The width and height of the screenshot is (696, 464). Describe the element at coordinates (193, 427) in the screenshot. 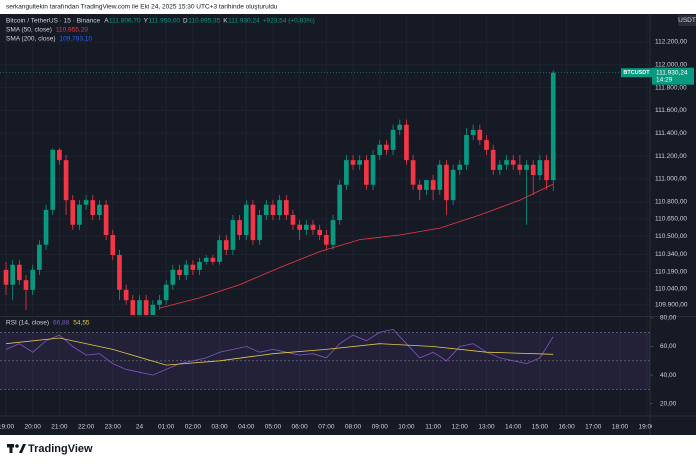

I see `x-tick-label: 02:00` at that location.